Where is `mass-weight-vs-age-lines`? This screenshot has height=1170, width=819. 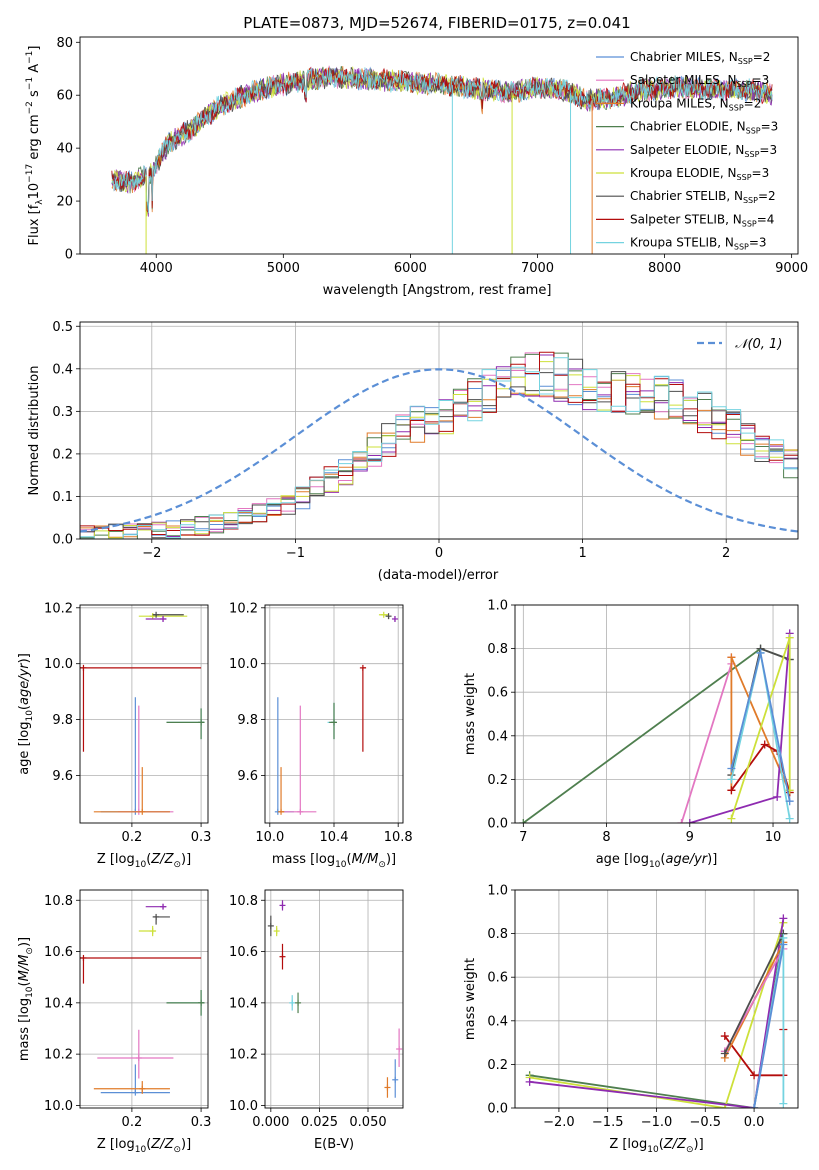
mass-weight-vs-age-lines is located at coordinates (656, 726).